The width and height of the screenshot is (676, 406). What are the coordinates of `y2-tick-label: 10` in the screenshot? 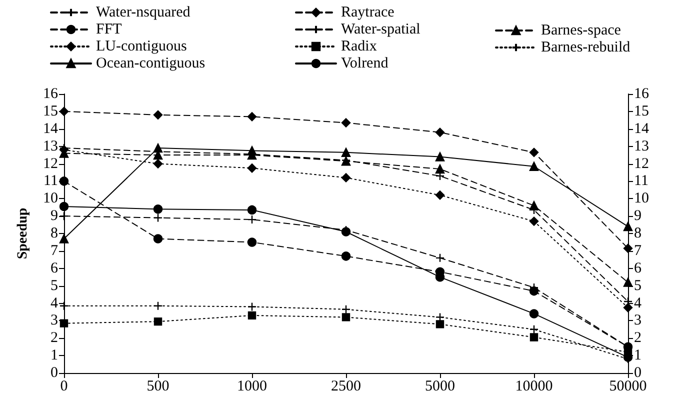 It's located at (641, 198).